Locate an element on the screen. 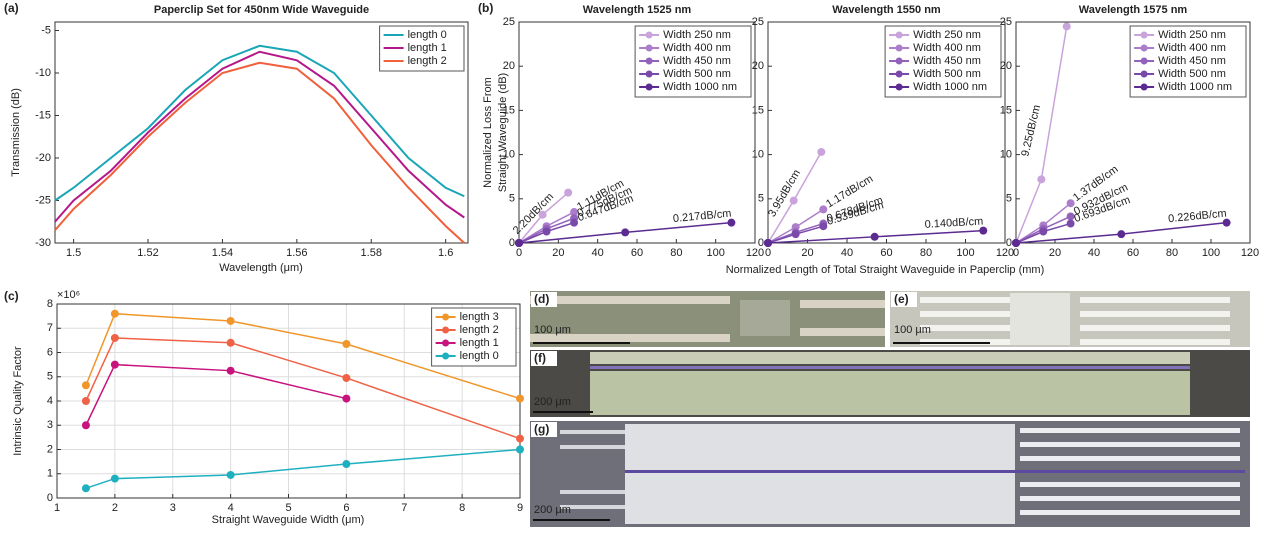 The width and height of the screenshot is (1261, 534). y-tick-label: -10 is located at coordinates (43, 73).